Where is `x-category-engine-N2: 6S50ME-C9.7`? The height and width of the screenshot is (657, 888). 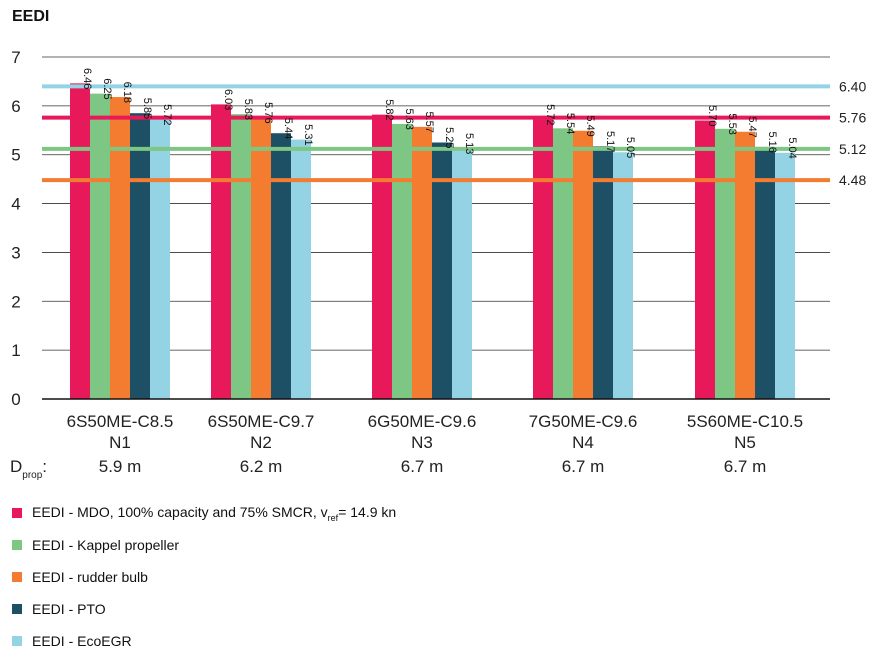 x-category-engine-N2: 6S50ME-C9.7 is located at coordinates (261, 421).